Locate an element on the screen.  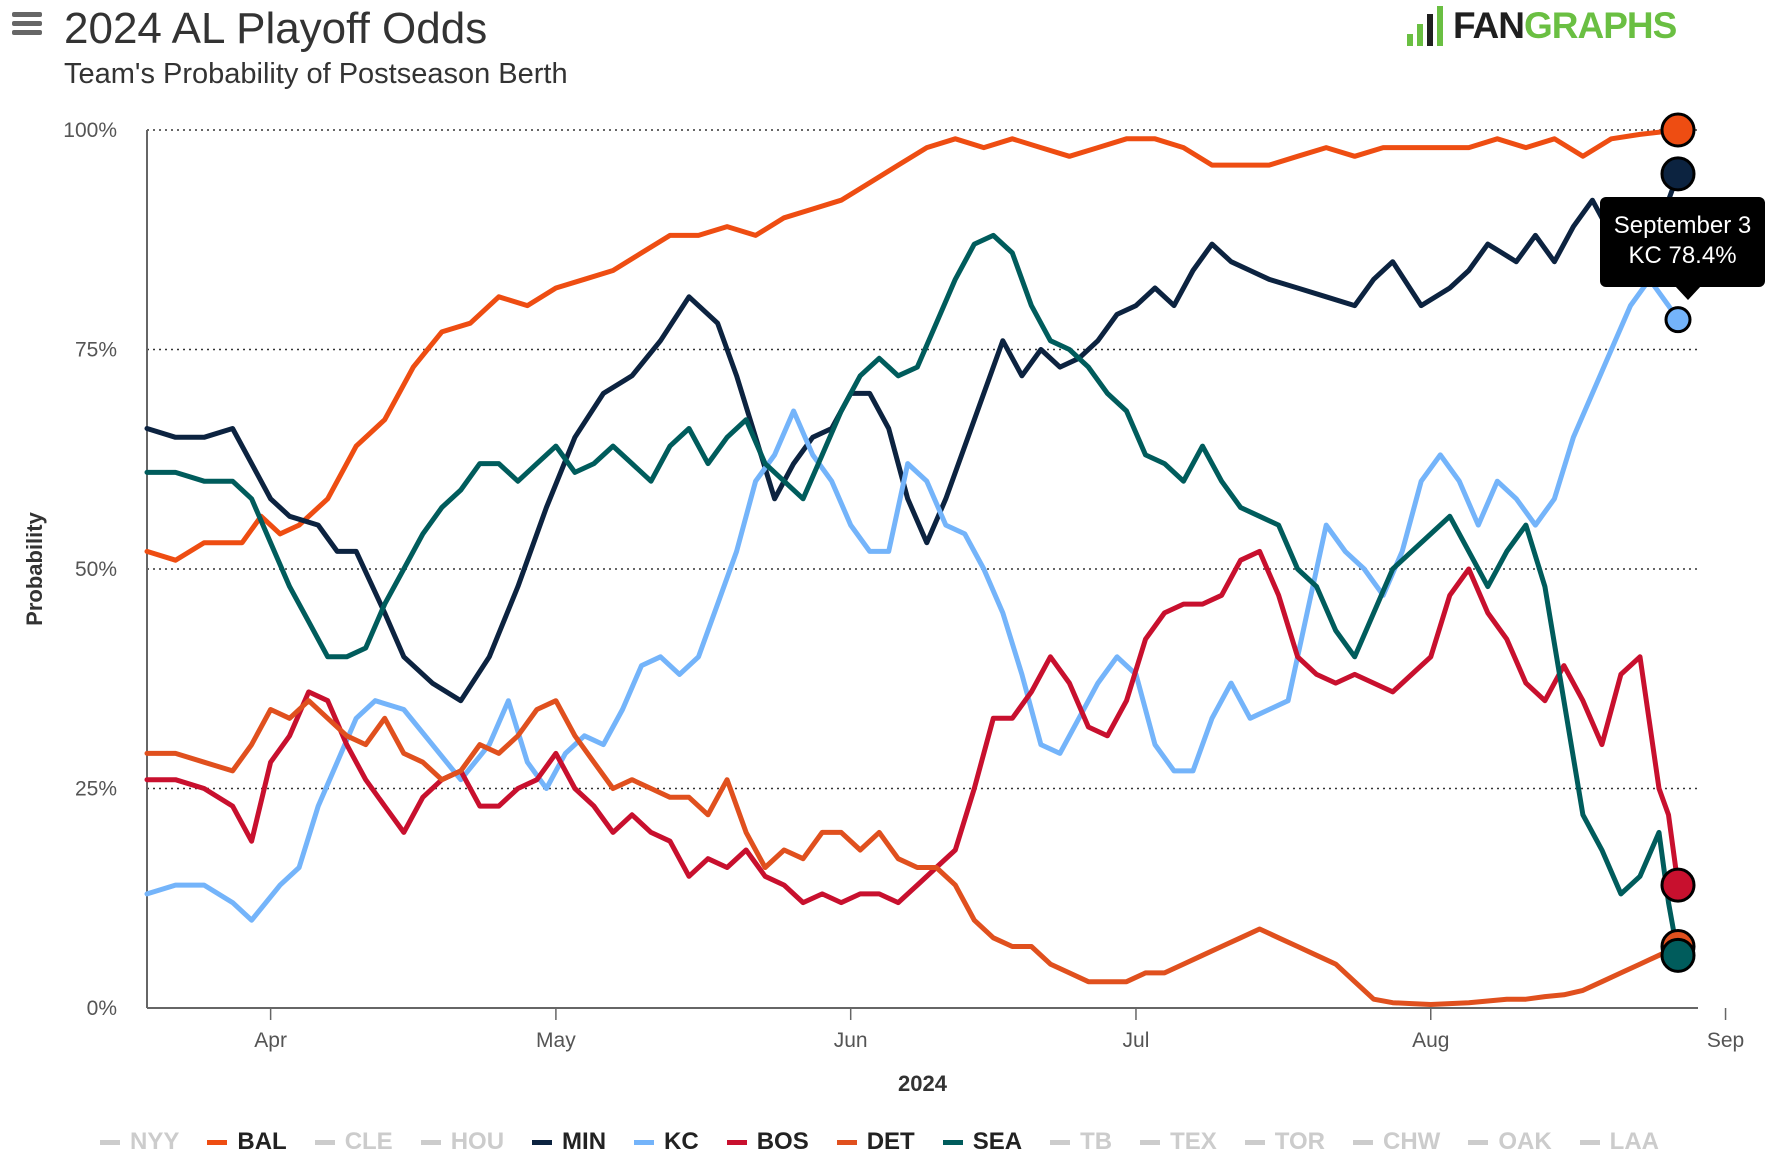
end-marker-bos is located at coordinates (1678, 885).